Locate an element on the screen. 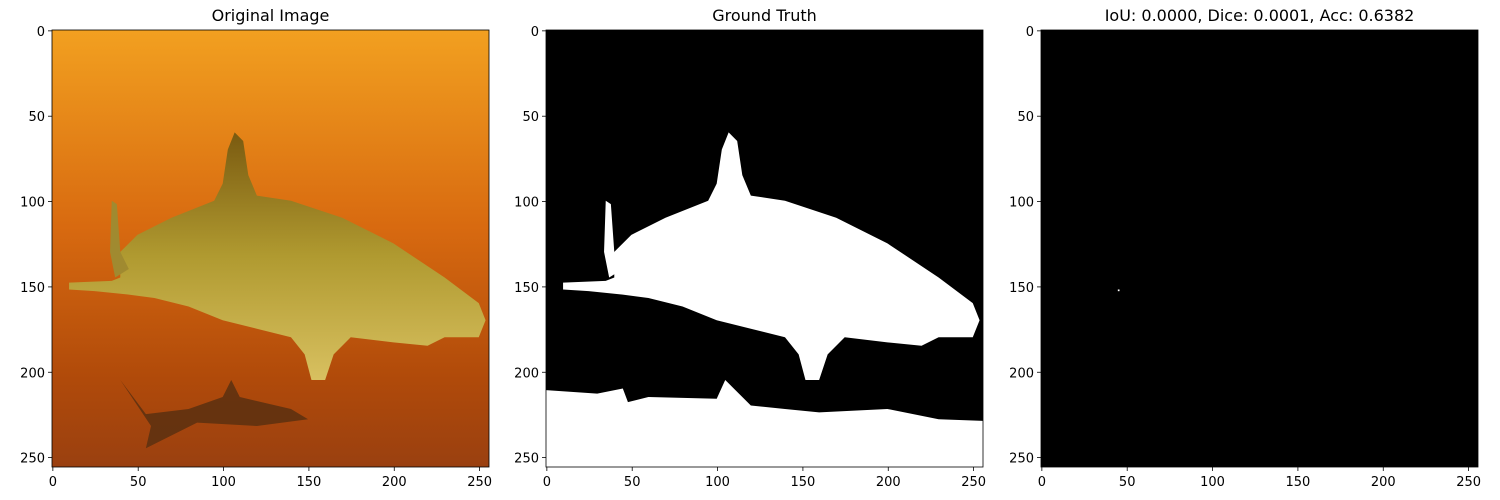 This screenshot has width=1500, height=500. panel-title: Original Image is located at coordinates (271, 15).